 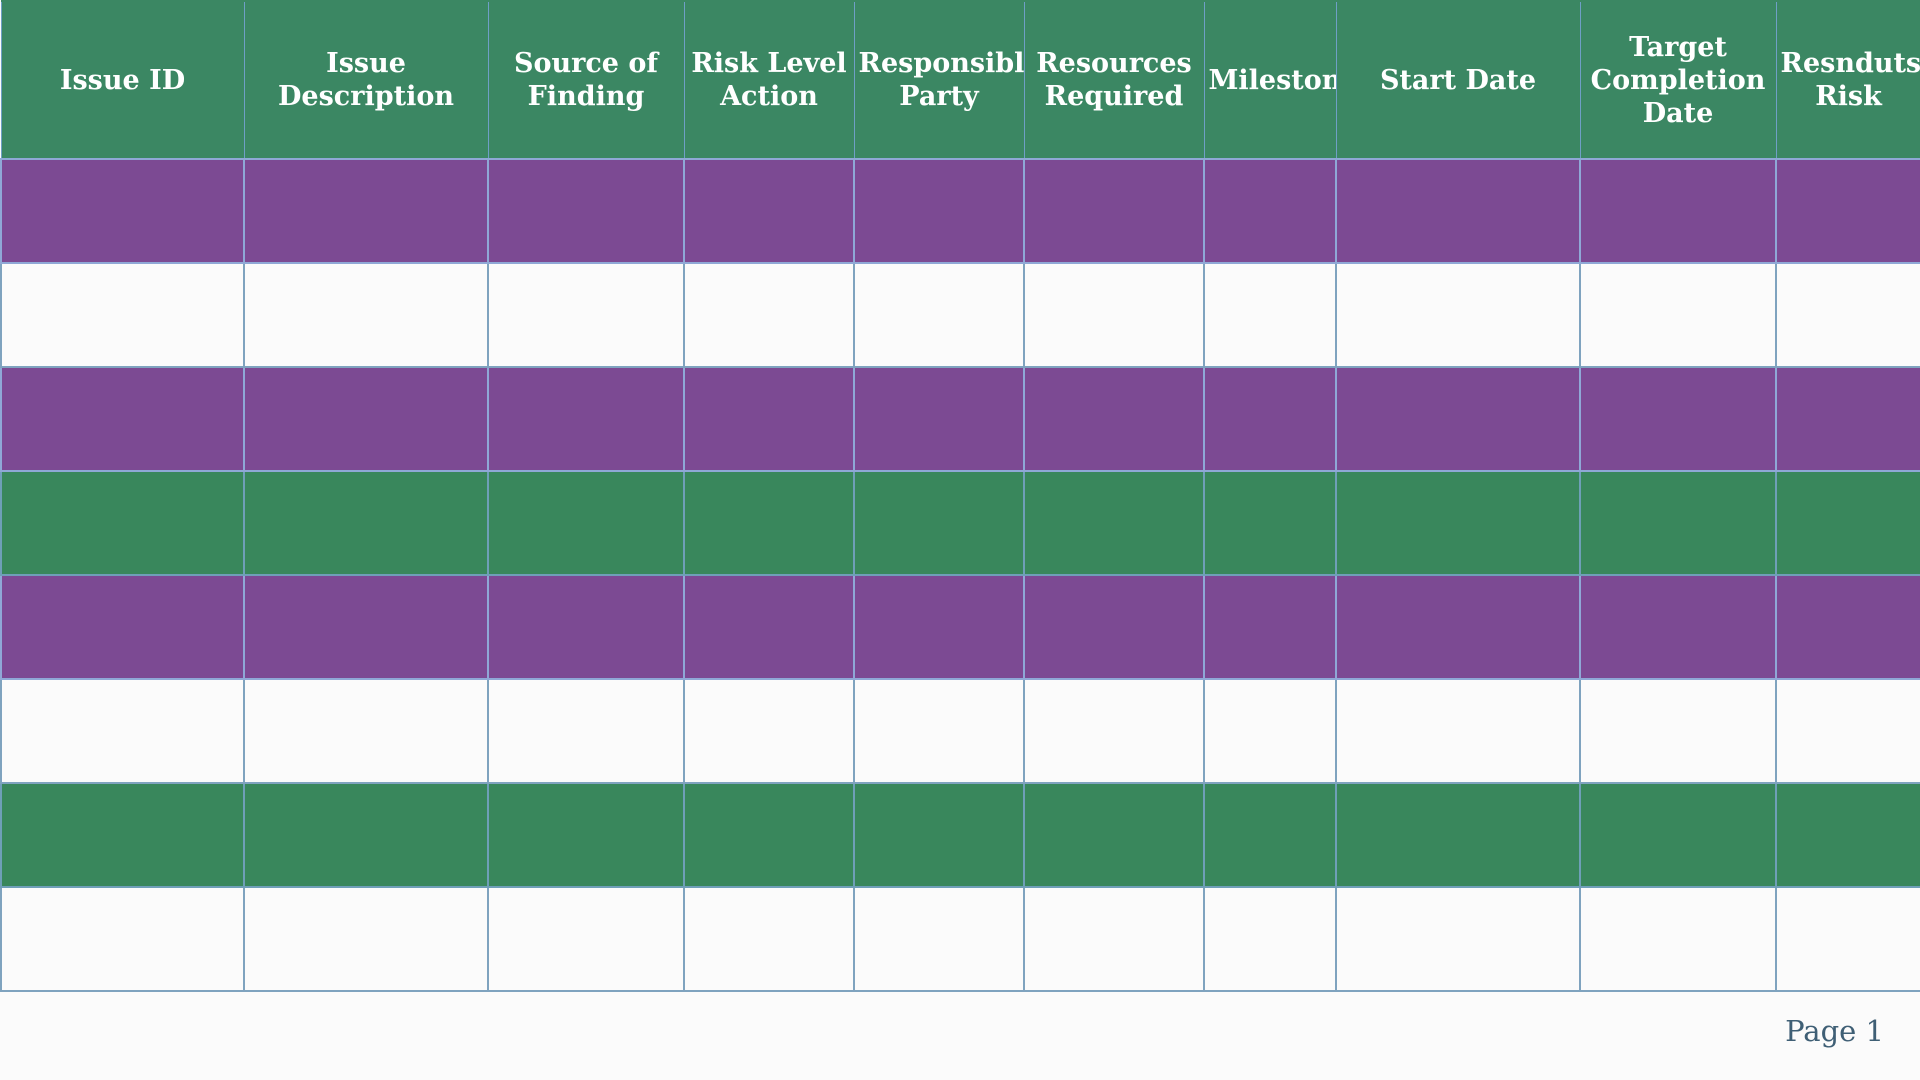 I want to click on column-header-residuals-risk: Resnduts/ Risk, so click(x=1847, y=80).